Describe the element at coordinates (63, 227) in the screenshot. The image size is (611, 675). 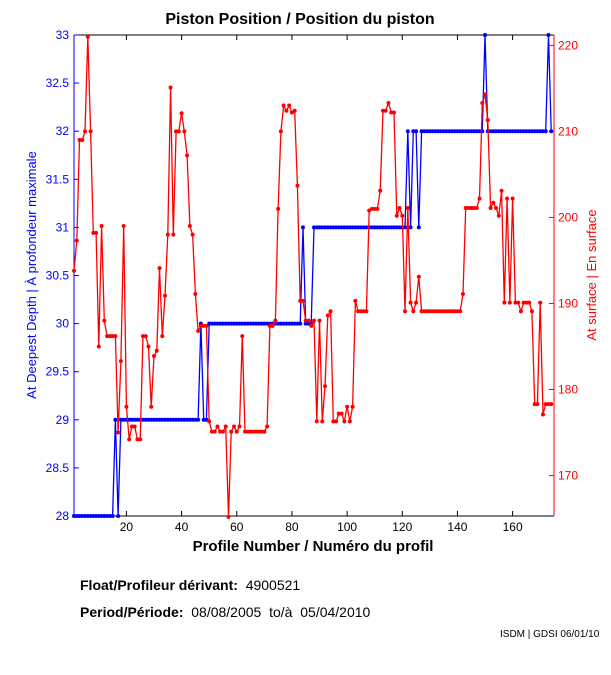
I see `y-tick-label-left: 31` at that location.